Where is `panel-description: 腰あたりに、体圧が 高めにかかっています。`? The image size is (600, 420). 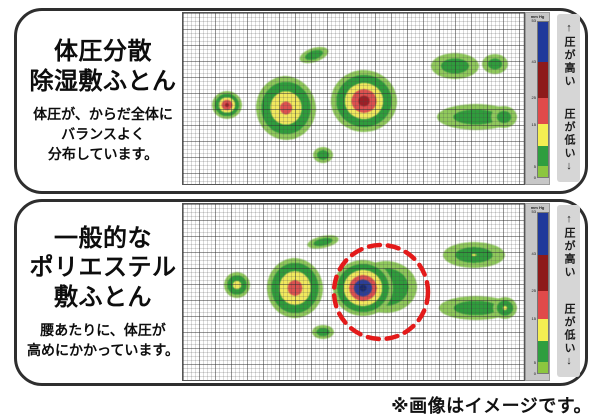 panel-description: 腰あたりに、体圧が 高めにかかっています。 is located at coordinates (103, 340).